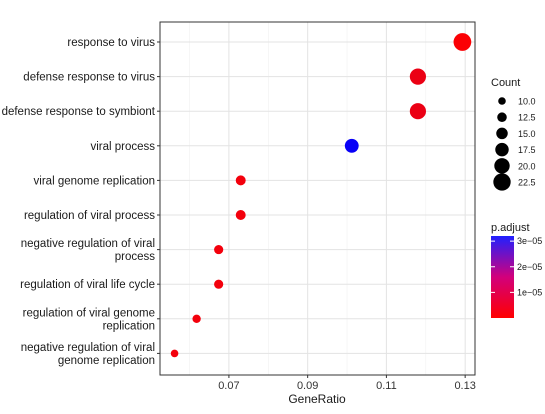 The height and width of the screenshot is (414, 545). What do you see at coordinates (228, 386) in the screenshot?
I see `x-tick-label: 0.07` at bounding box center [228, 386].